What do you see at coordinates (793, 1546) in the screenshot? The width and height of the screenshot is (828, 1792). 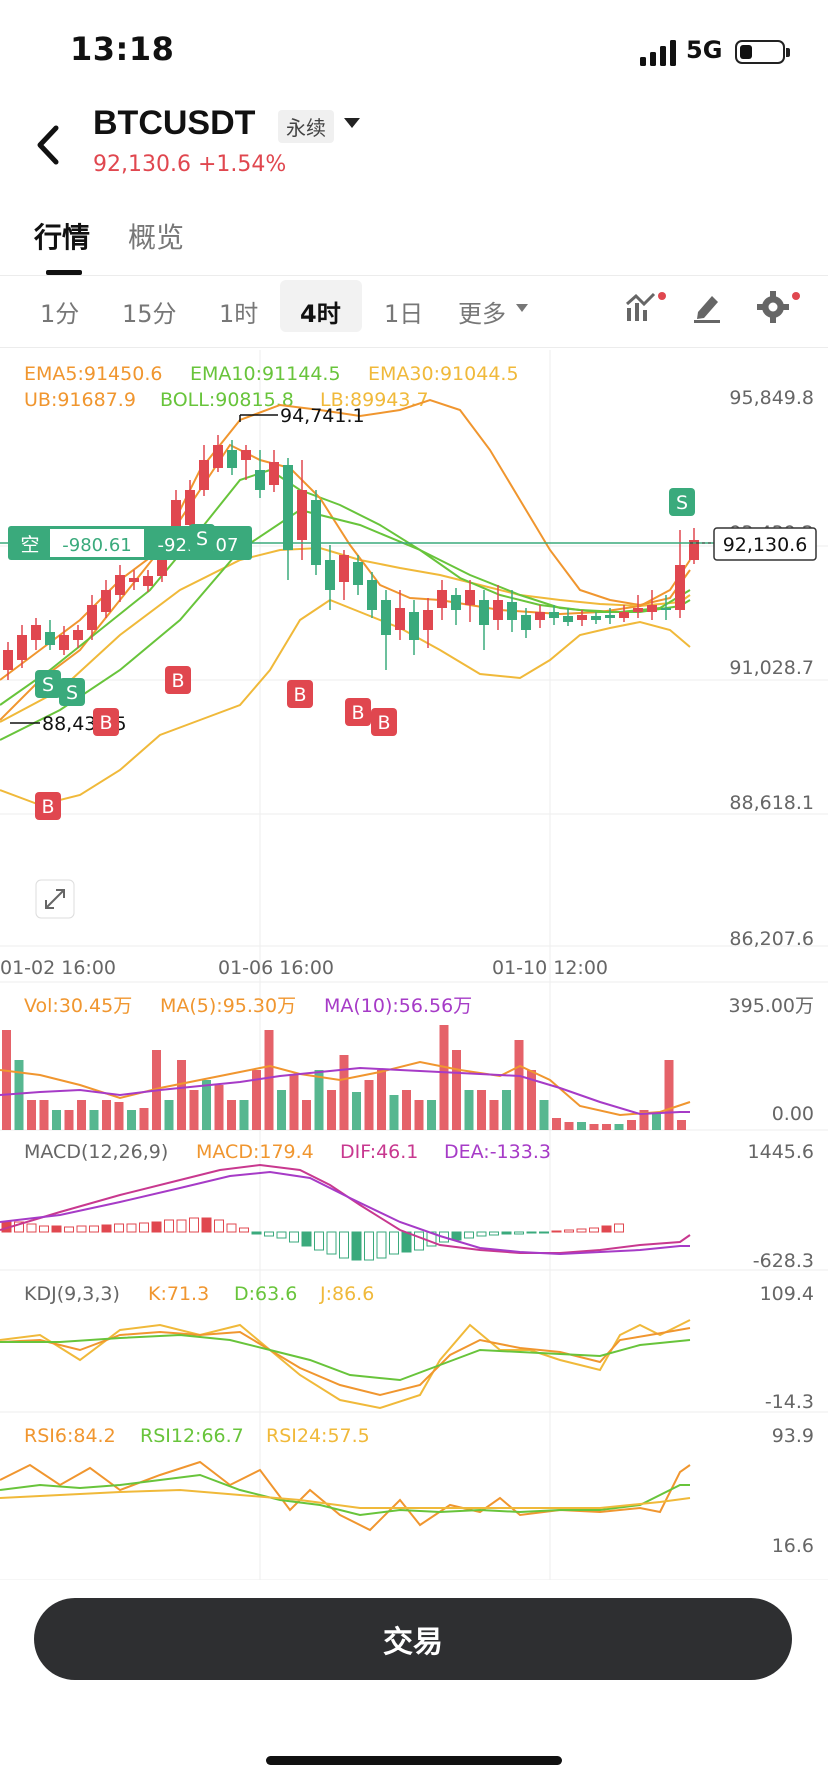 I see `rsi-y-min: 16.6` at bounding box center [793, 1546].